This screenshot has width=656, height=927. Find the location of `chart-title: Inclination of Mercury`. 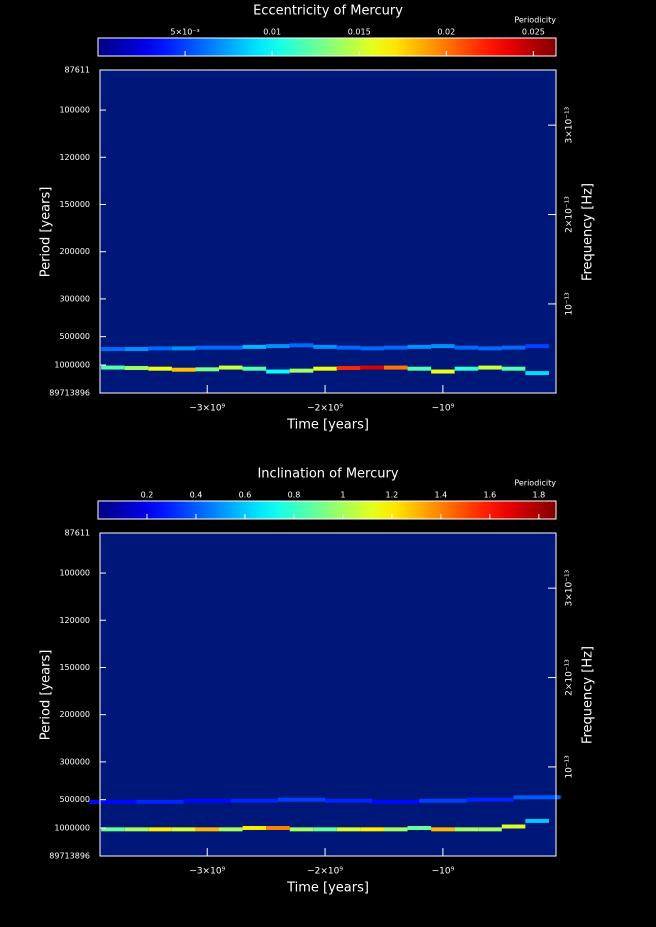

chart-title: Inclination of Mercury is located at coordinates (327, 474).